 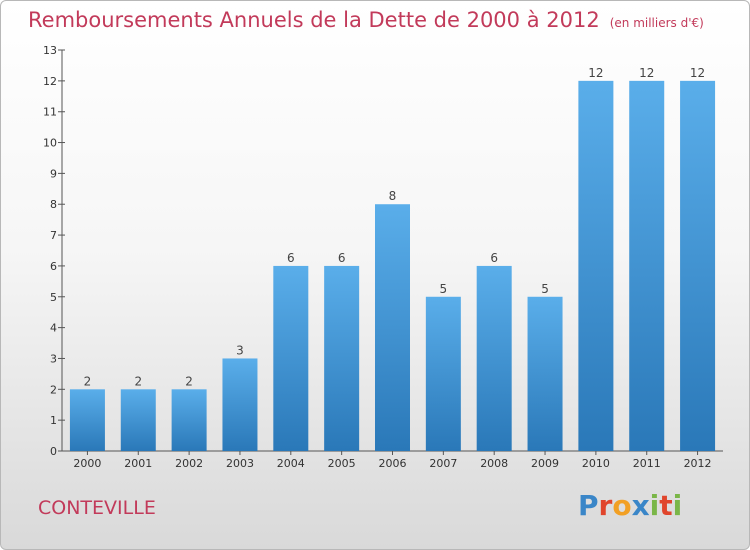 What do you see at coordinates (50, 112) in the screenshot?
I see `y-tick-label: 11` at bounding box center [50, 112].